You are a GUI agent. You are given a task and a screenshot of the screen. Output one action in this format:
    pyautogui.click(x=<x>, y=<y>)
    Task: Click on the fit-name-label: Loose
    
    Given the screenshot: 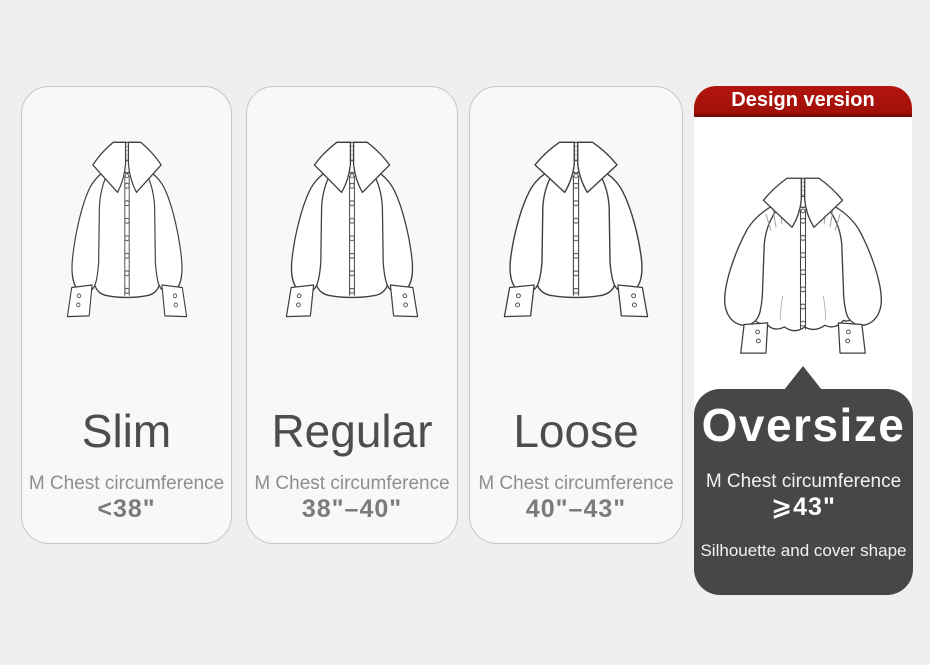 What is the action you would take?
    pyautogui.click(x=576, y=431)
    